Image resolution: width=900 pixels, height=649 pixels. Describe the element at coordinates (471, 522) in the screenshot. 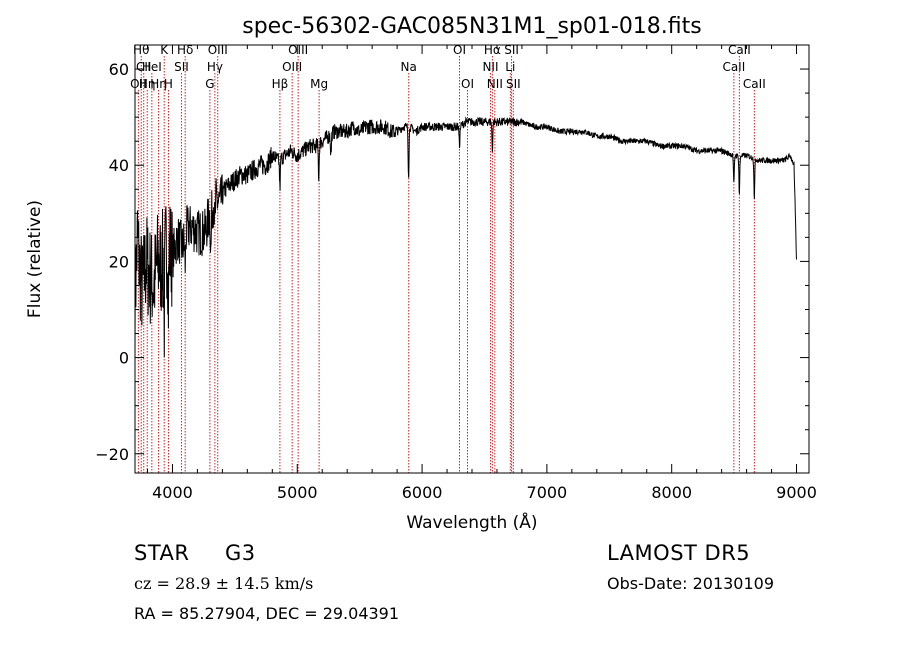

I see `x-axis-label: Wavelength (Å)` at that location.